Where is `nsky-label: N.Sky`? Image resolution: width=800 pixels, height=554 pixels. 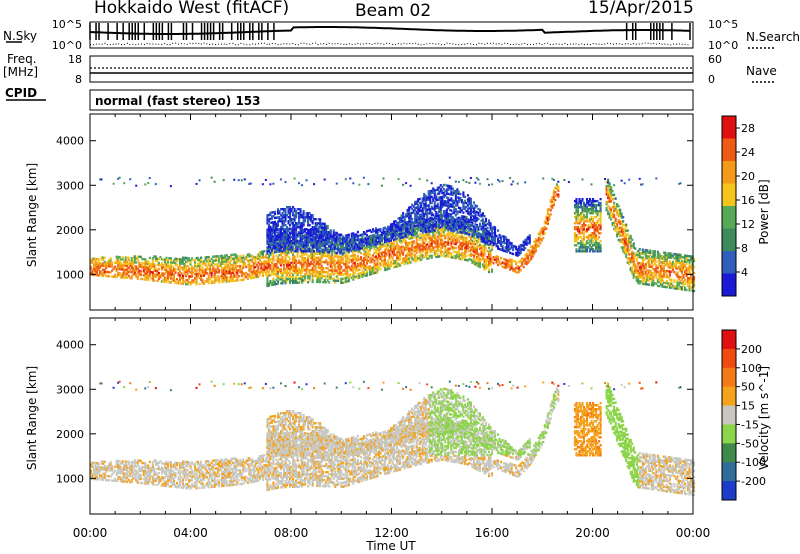 nsky-label: N.Sky is located at coordinates (20, 36).